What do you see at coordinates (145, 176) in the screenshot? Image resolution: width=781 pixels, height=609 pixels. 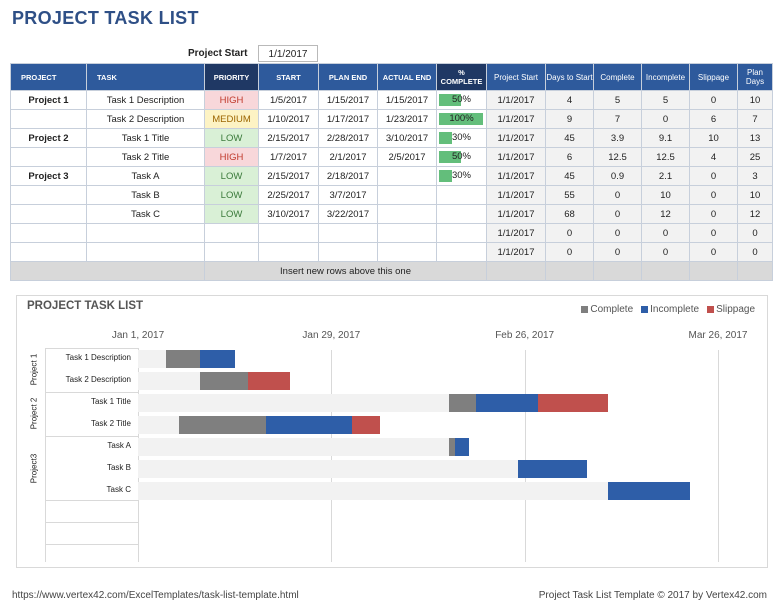 I see `task-cell: Task A` at bounding box center [145, 176].